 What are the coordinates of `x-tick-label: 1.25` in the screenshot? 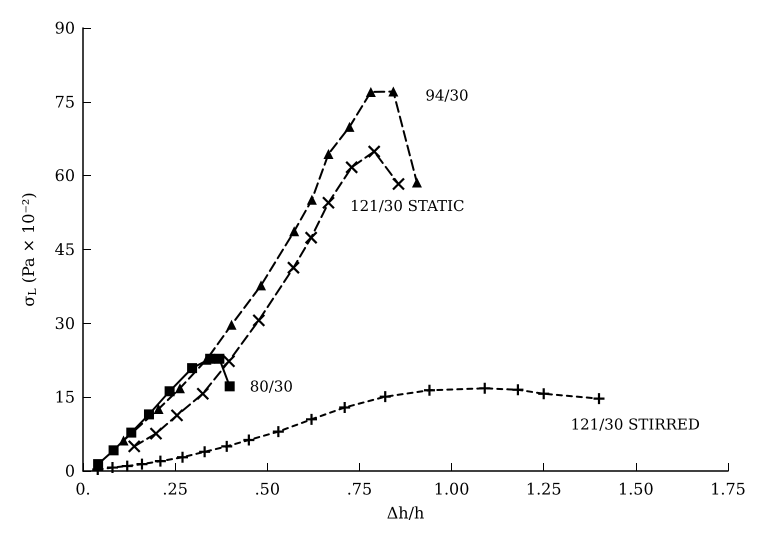 It's located at (544, 489).